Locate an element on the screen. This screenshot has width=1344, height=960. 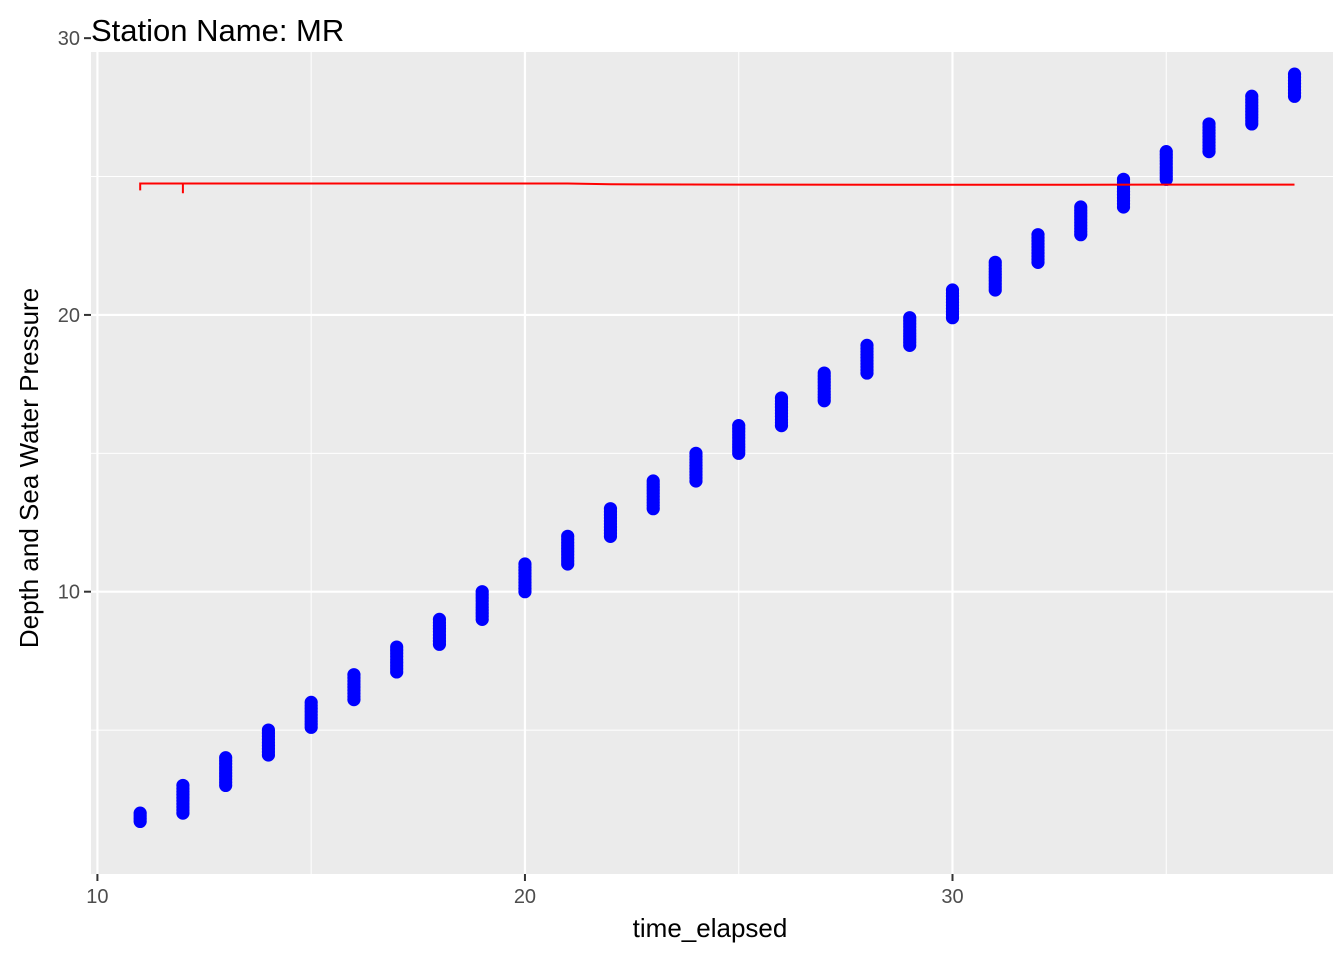
y-tick-label: 20 is located at coordinates (69, 316).